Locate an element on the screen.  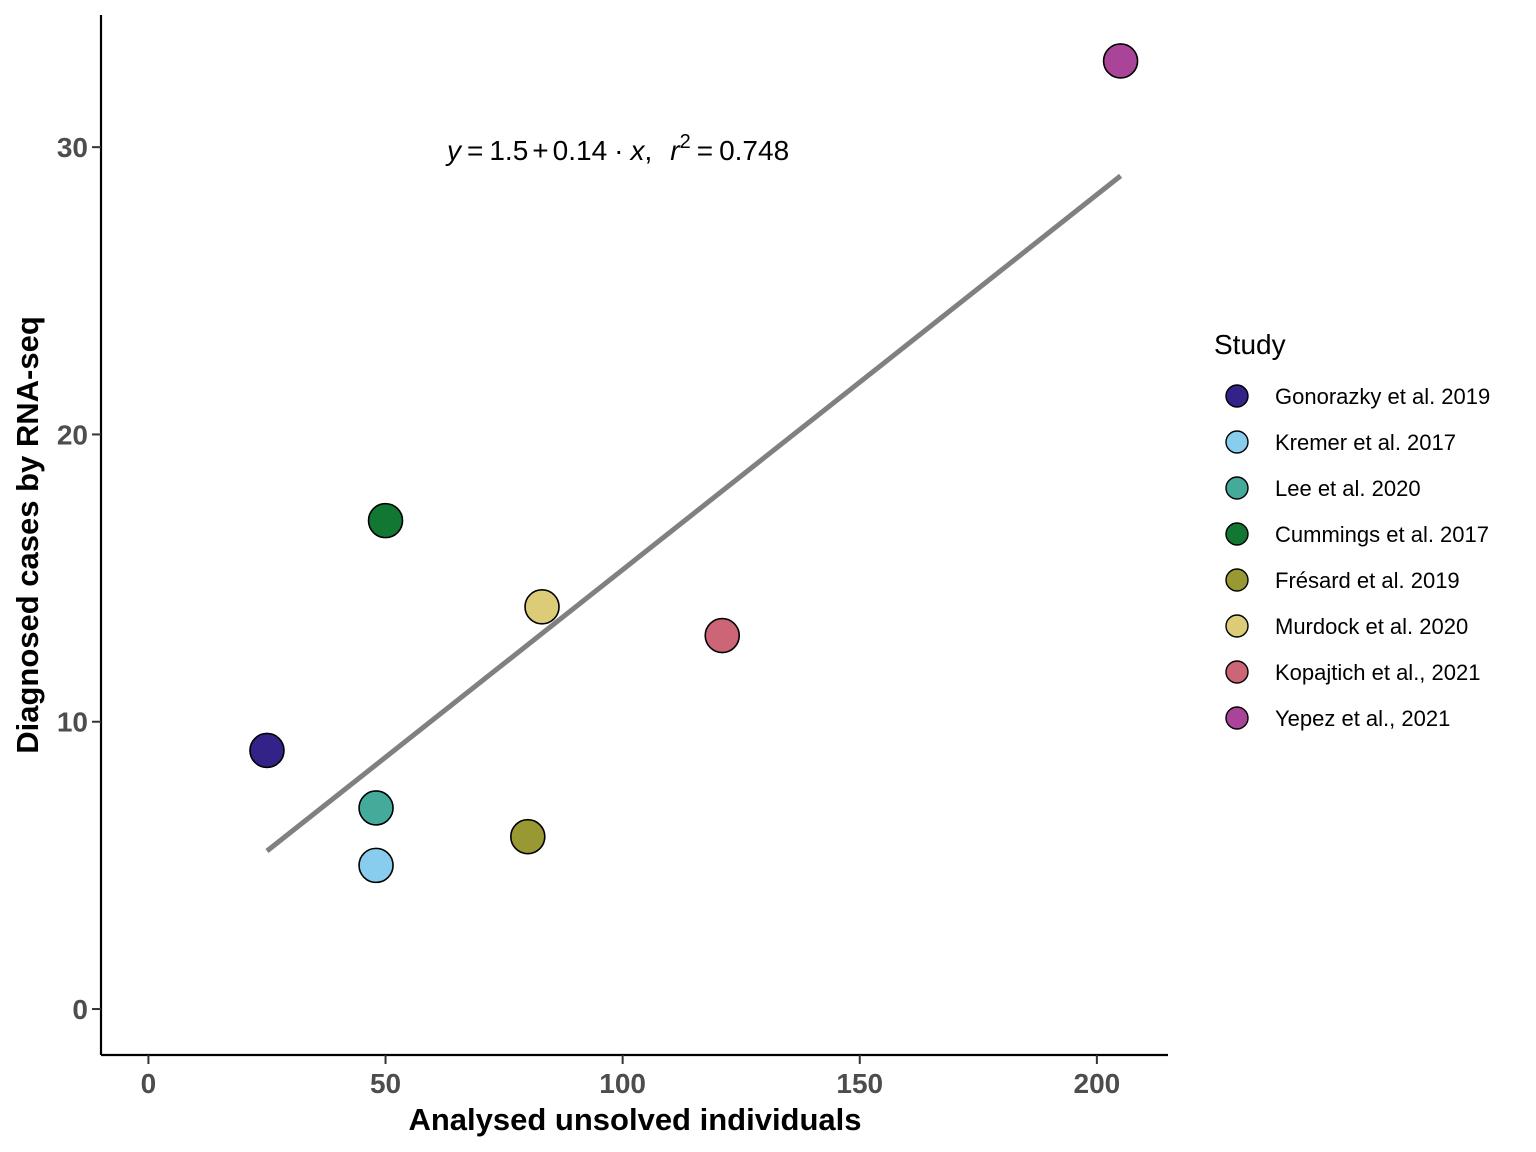
regression-equation: y = 1.5 +0.14 · x, r2 = 0.748 is located at coordinates (617, 148).